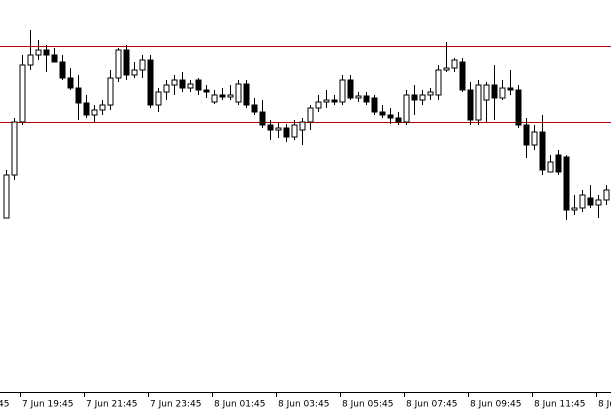  I want to click on x-tick-label: 8 Ju, so click(604, 405).